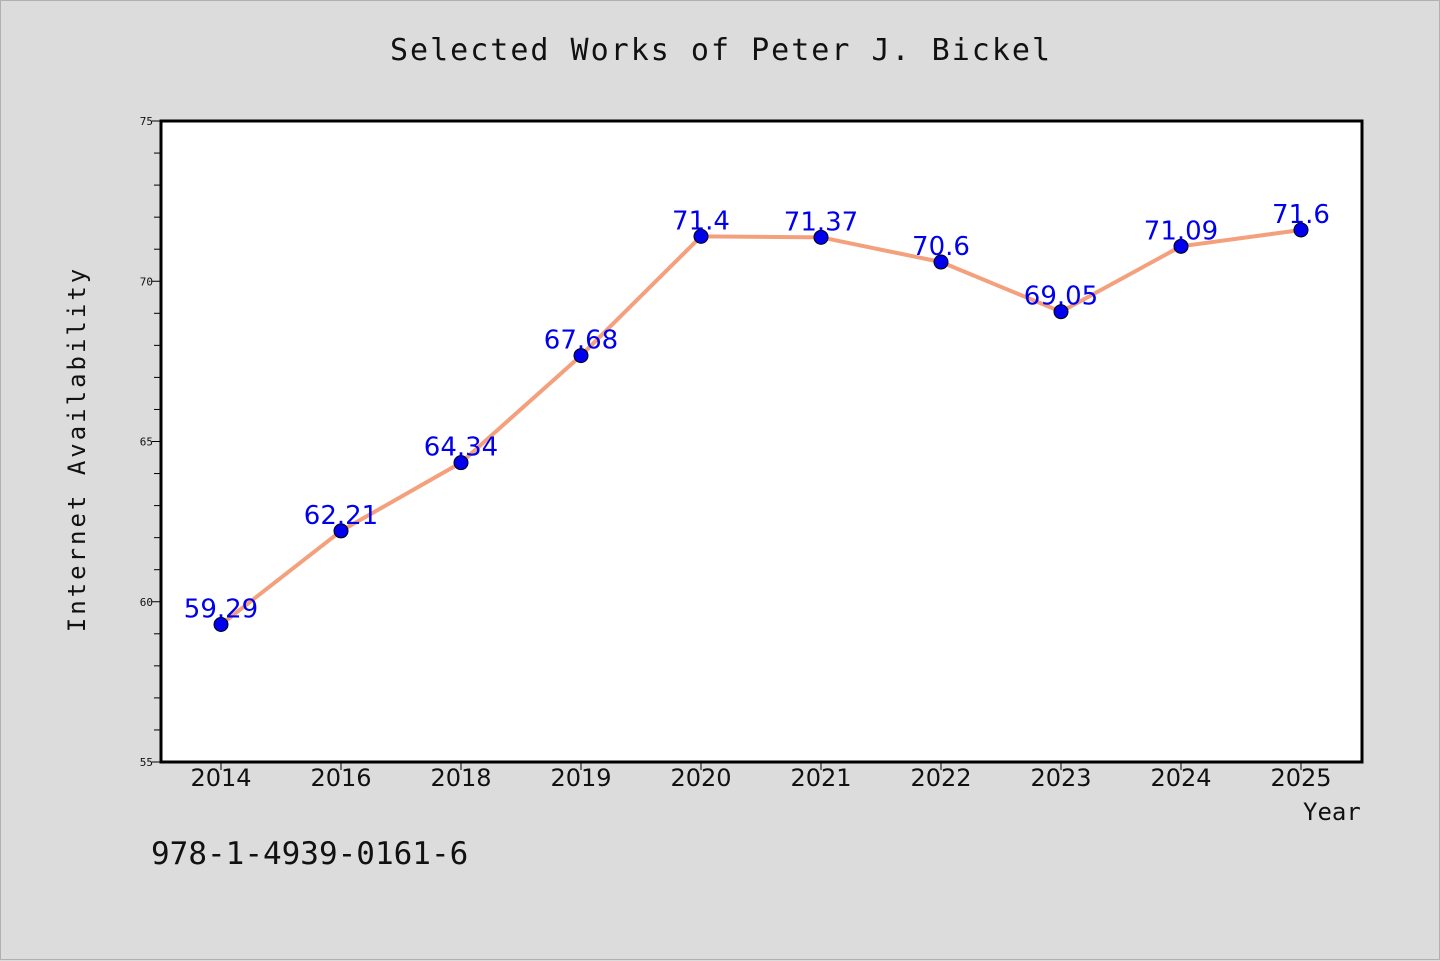 Image resolution: width=1440 pixels, height=961 pixels. What do you see at coordinates (1181, 231) in the screenshot?
I see `data-label: 71.09` at bounding box center [1181, 231].